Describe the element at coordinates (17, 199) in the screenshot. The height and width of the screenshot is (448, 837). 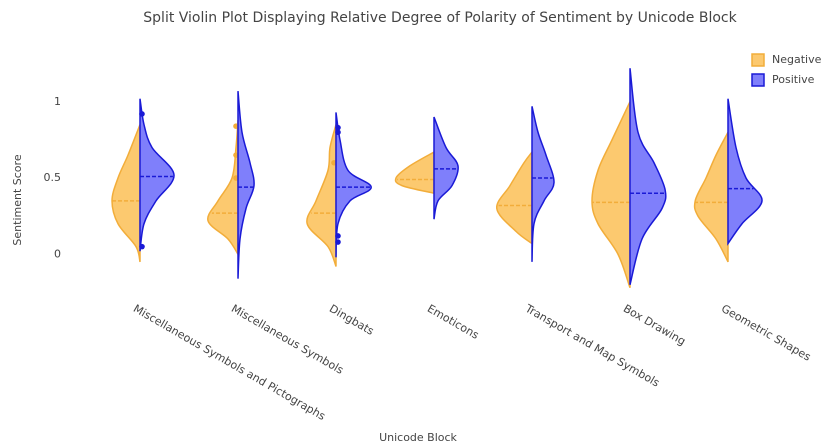
I see `y-axis-label: Sentiment Score` at that location.